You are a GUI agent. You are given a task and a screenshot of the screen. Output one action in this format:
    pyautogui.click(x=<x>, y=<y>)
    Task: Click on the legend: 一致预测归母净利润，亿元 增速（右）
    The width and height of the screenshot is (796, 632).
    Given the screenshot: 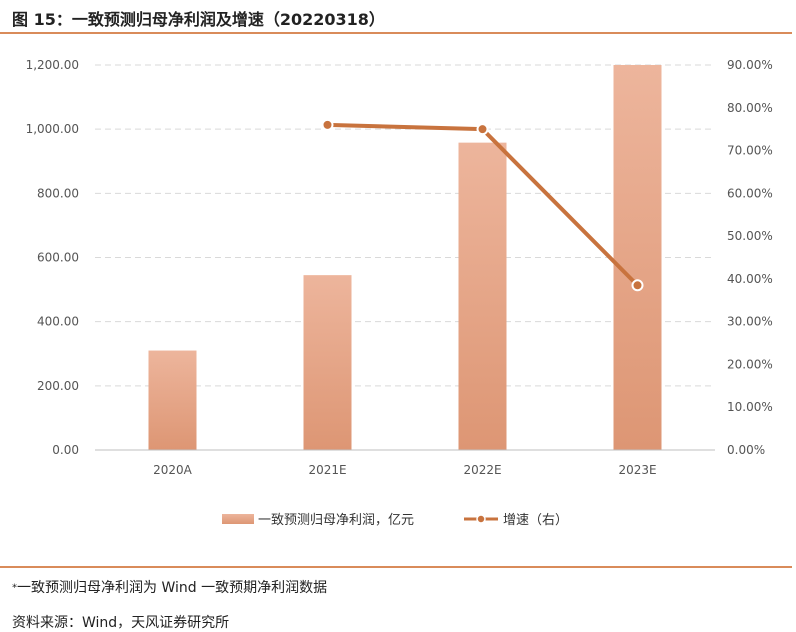 What is the action you would take?
    pyautogui.click(x=395, y=520)
    